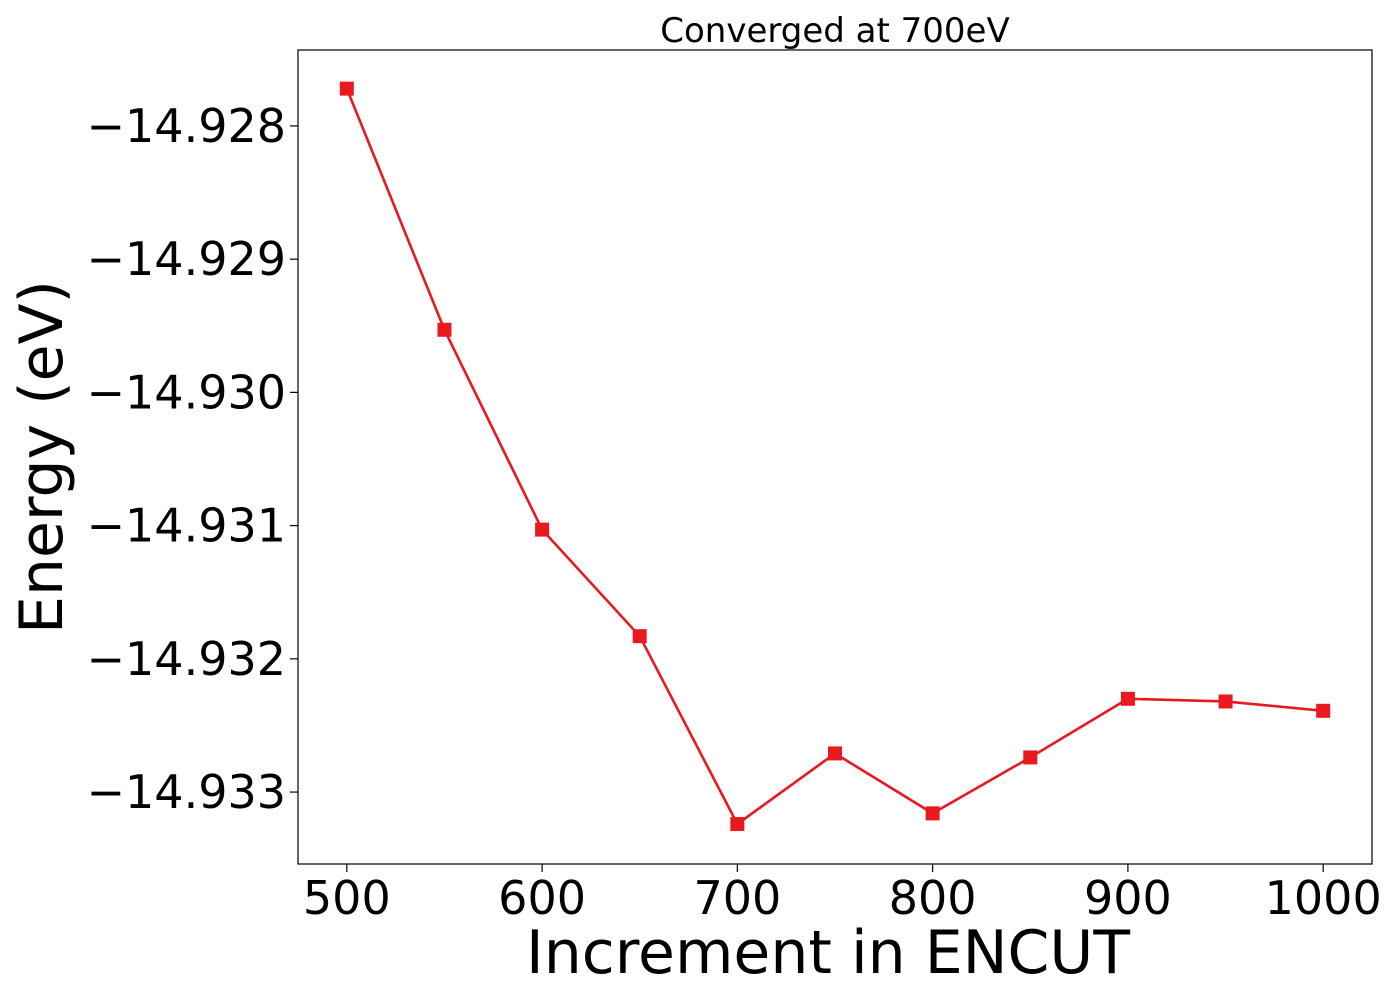 This screenshot has width=1400, height=1005. Describe the element at coordinates (933, 898) in the screenshot. I see `x-tick-label: 800` at that location.